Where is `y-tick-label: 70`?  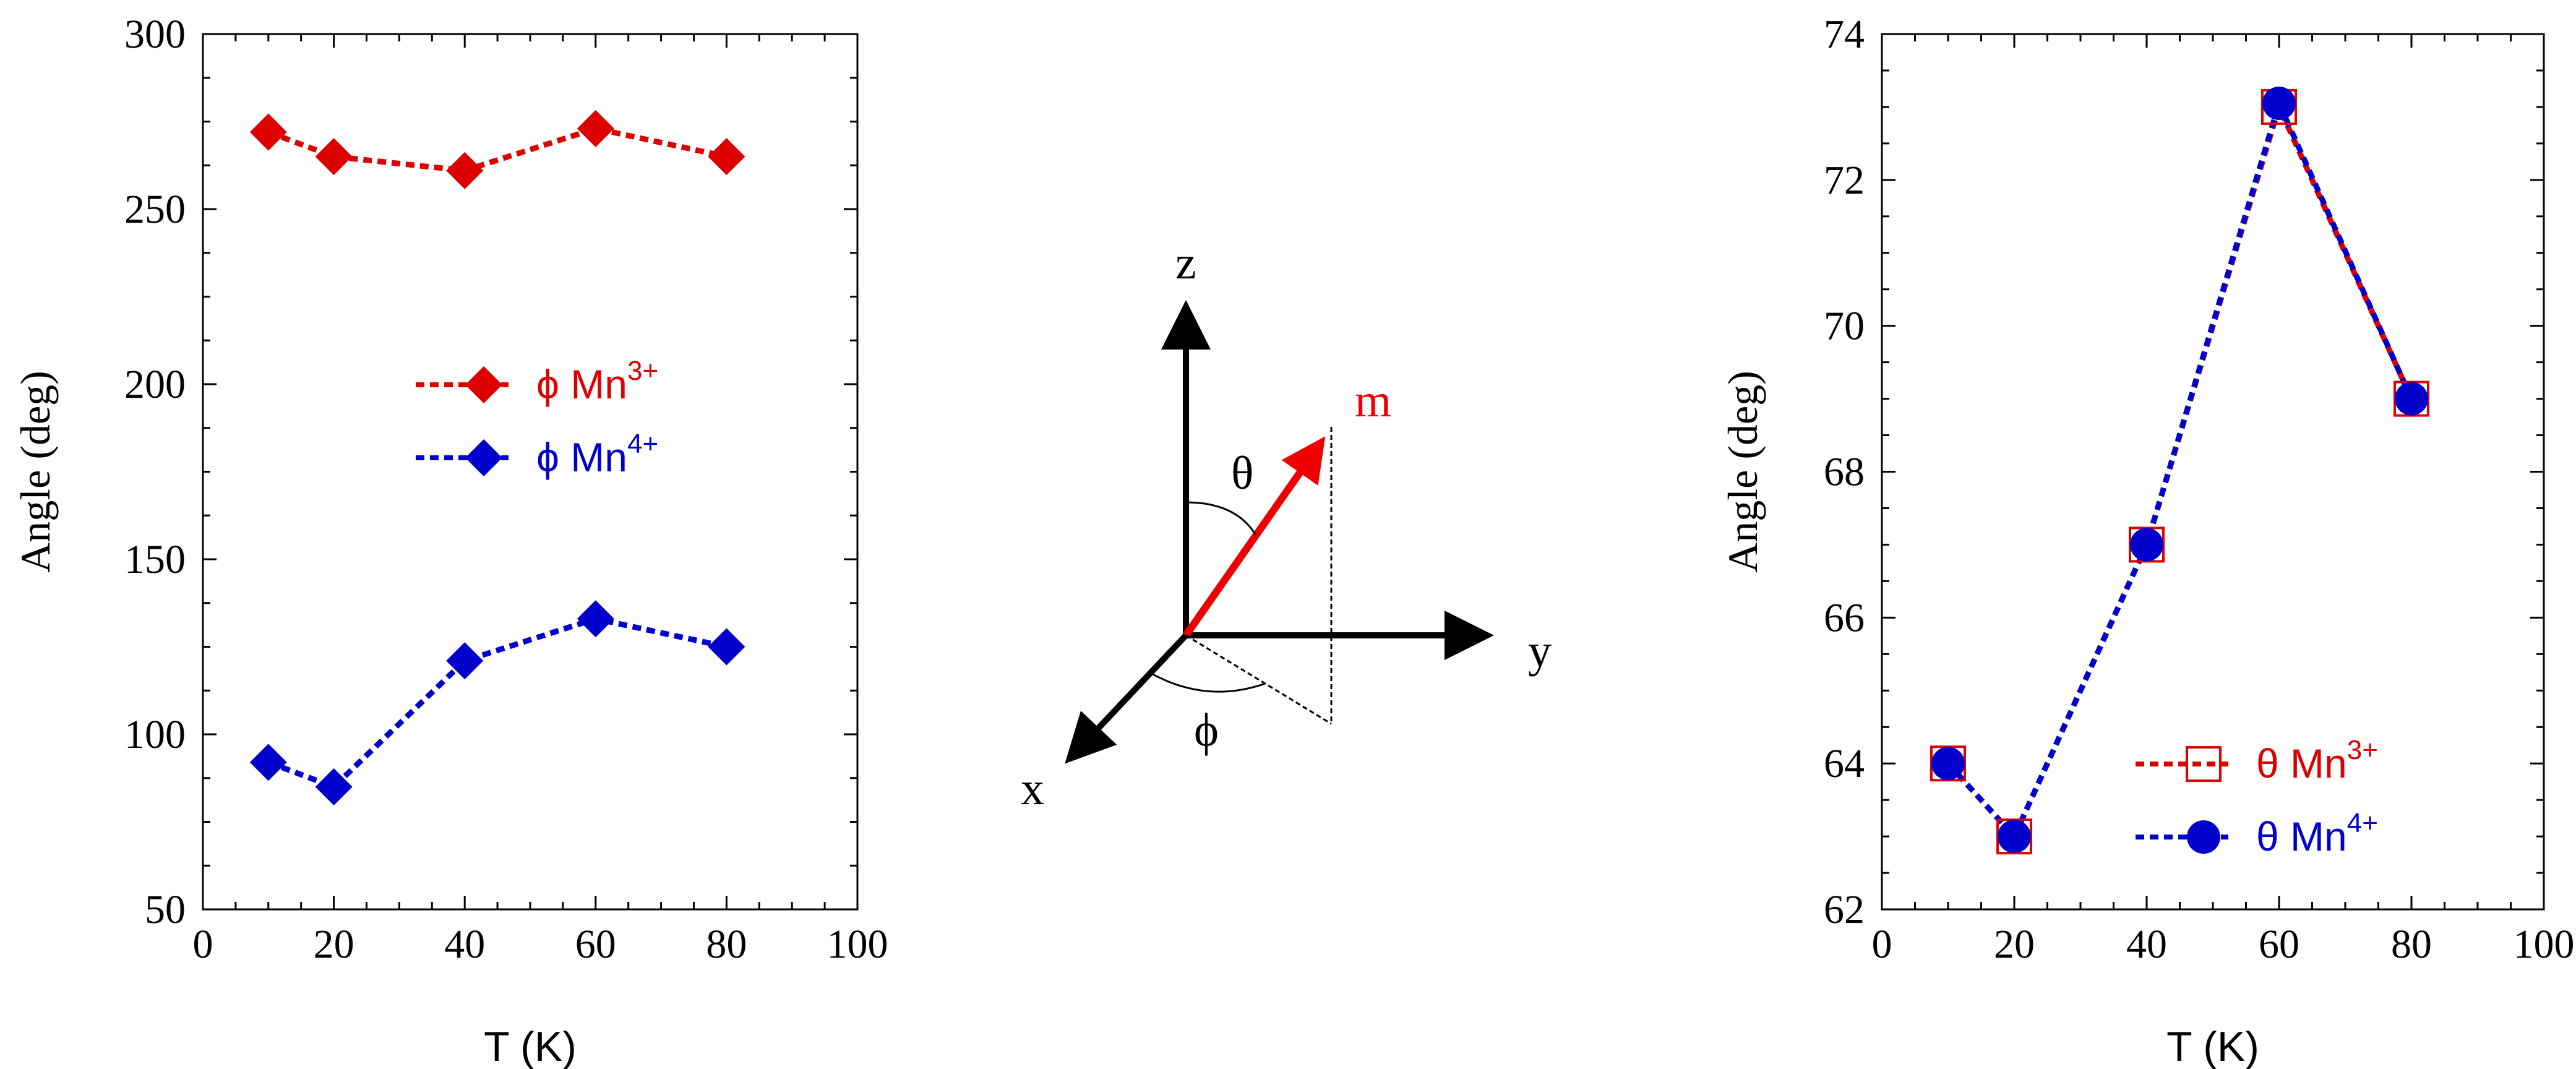 y-tick-label: 70 is located at coordinates (1844, 326).